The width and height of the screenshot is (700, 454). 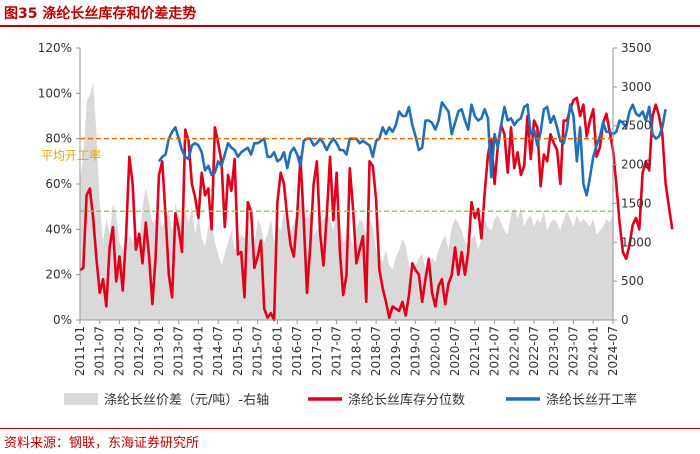 What do you see at coordinates (514, 351) in the screenshot?
I see `x-tick-label: 2022-01` at bounding box center [514, 351].